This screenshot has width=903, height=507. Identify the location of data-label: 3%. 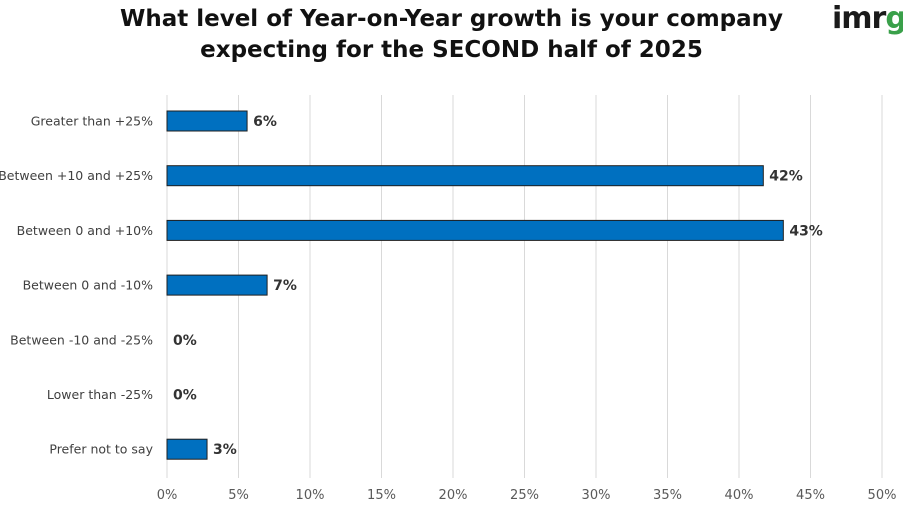
(225, 450).